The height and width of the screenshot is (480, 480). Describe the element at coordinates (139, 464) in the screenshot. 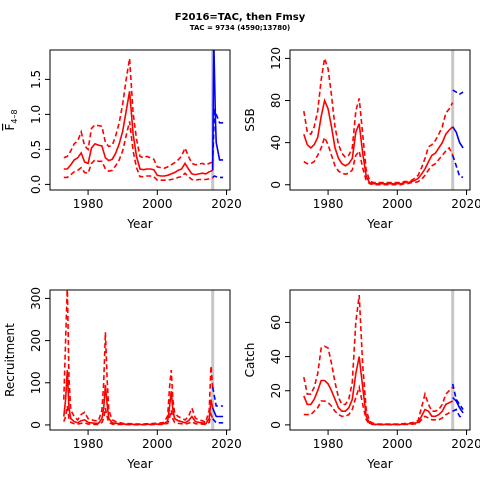

I see `recruitment-xlabel: Year` at that location.